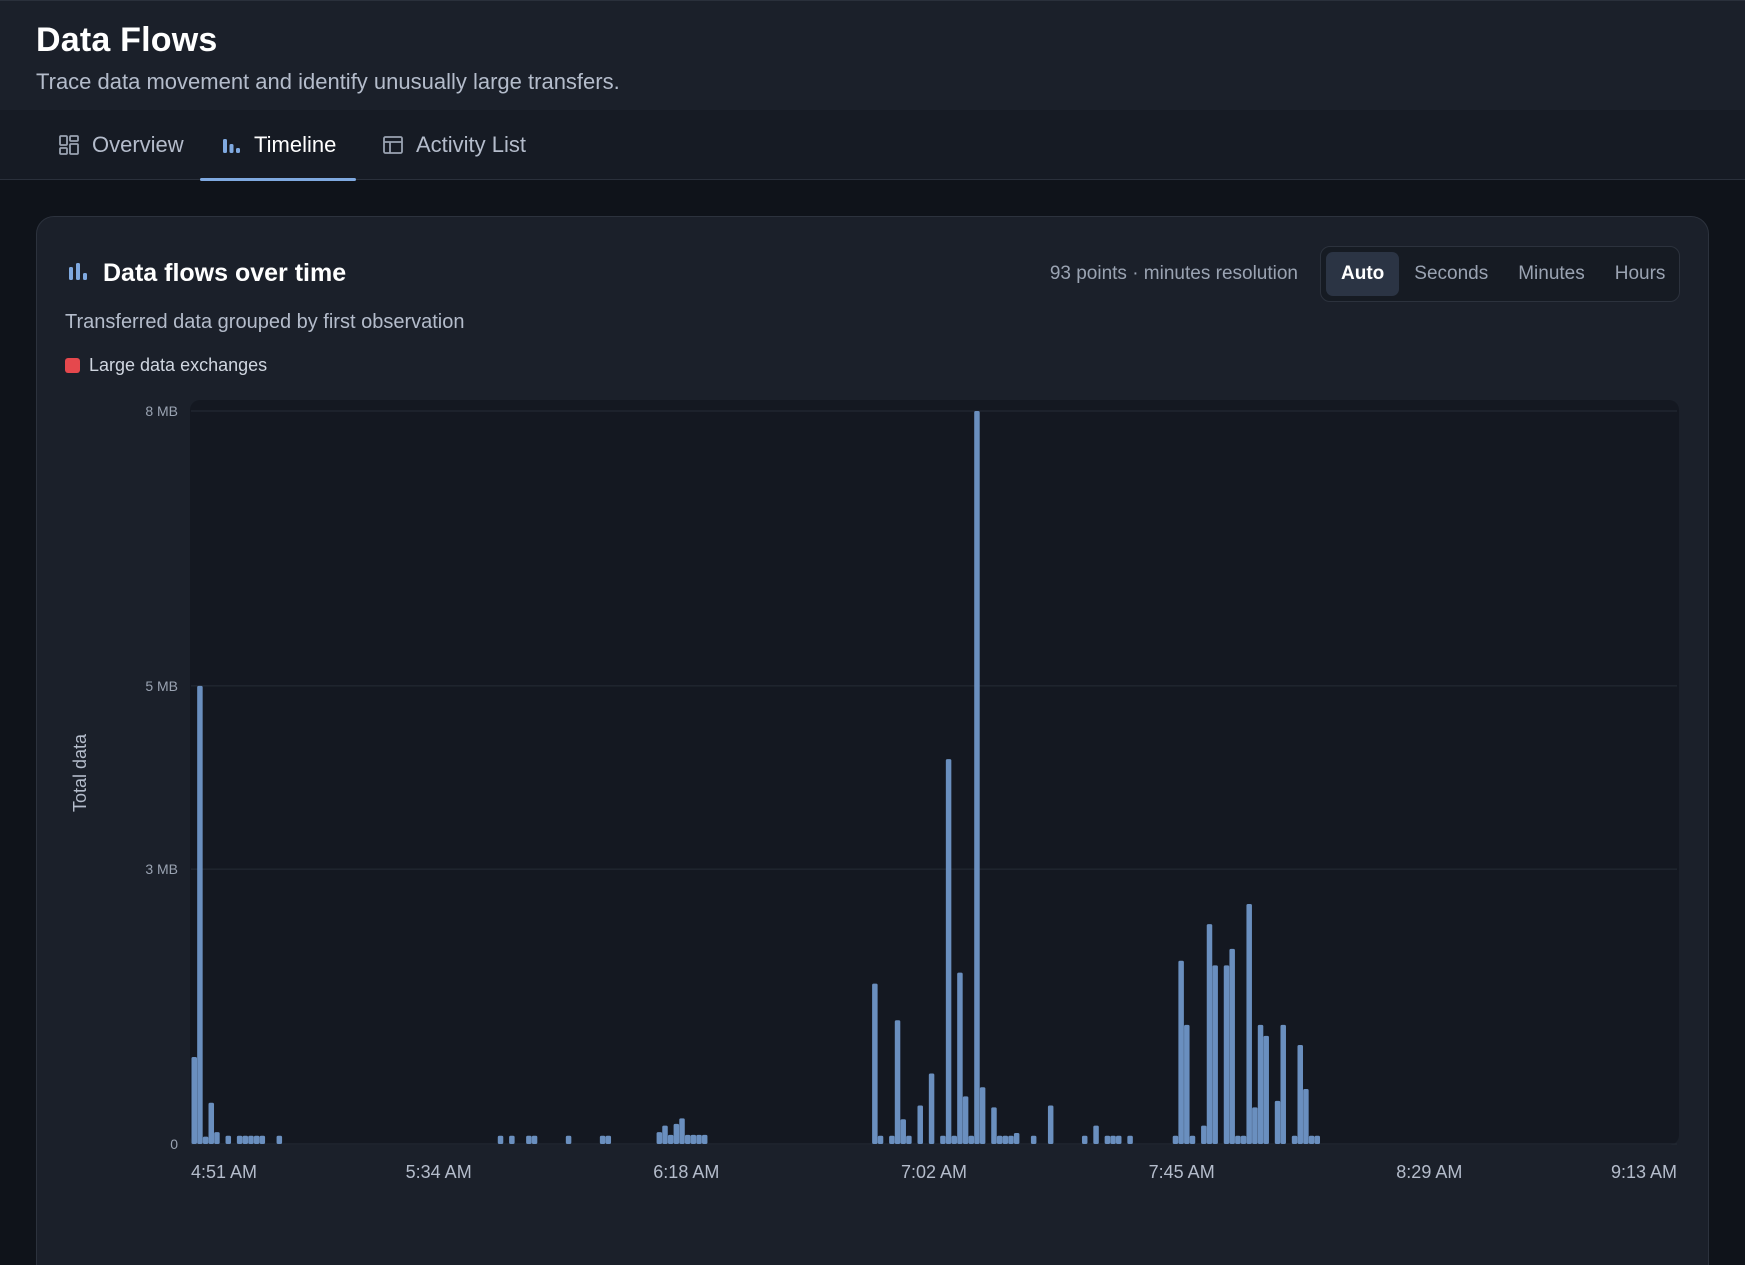 The height and width of the screenshot is (1265, 1745). Describe the element at coordinates (934, 1172) in the screenshot. I see `x-tick-label: 7:02 AM` at that location.